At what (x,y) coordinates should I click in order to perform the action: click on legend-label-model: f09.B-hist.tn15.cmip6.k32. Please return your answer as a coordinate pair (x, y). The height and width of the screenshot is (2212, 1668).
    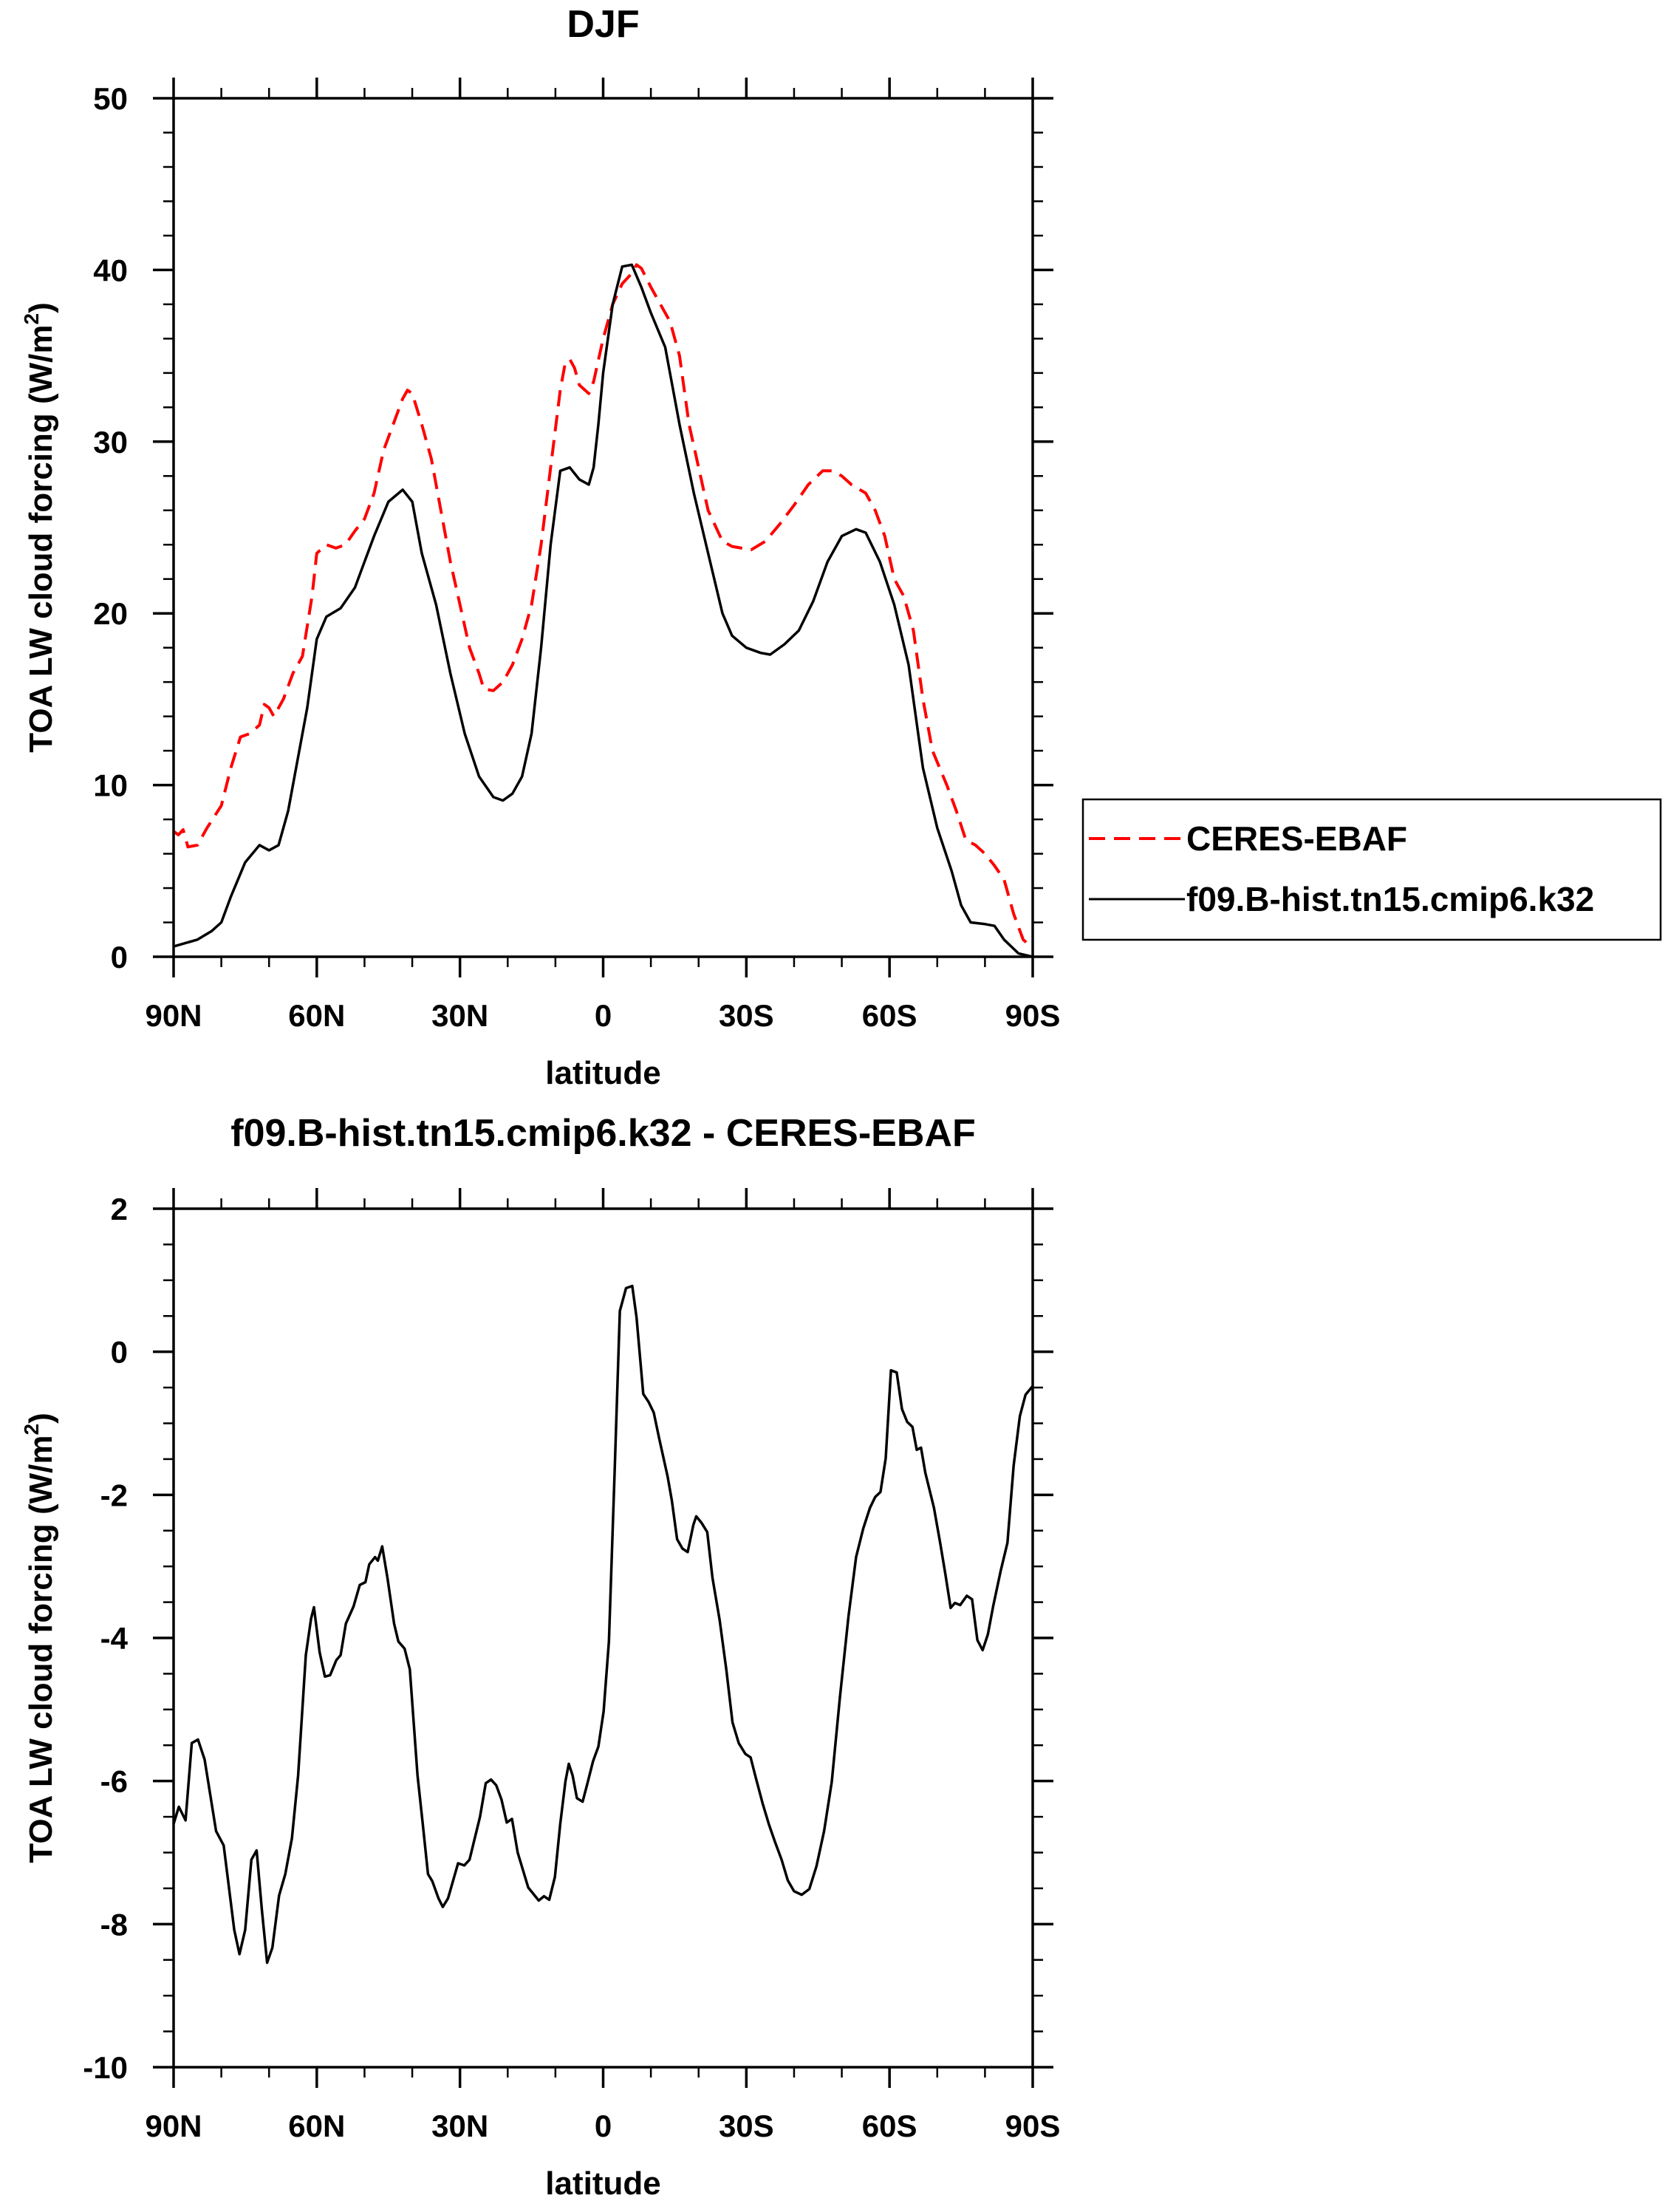
    Looking at the image, I should click on (1390, 899).